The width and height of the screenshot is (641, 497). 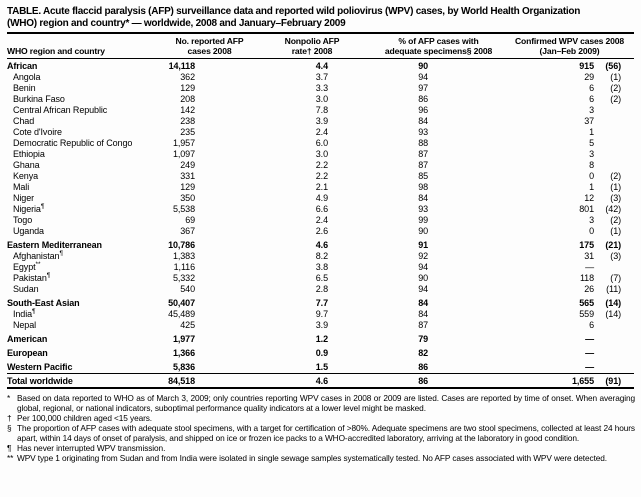 I want to click on table-row: Western Pacific 5,836 1.5 86 —, so click(x=320, y=366).